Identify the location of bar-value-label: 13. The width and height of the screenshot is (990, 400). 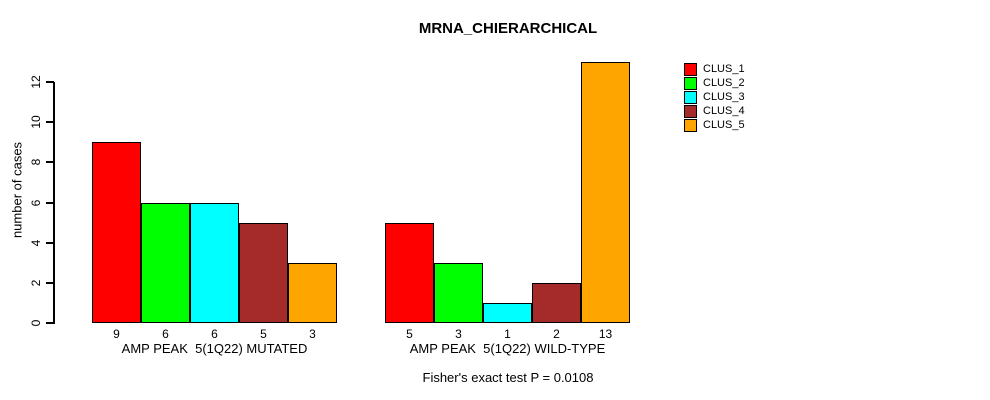
(605, 334).